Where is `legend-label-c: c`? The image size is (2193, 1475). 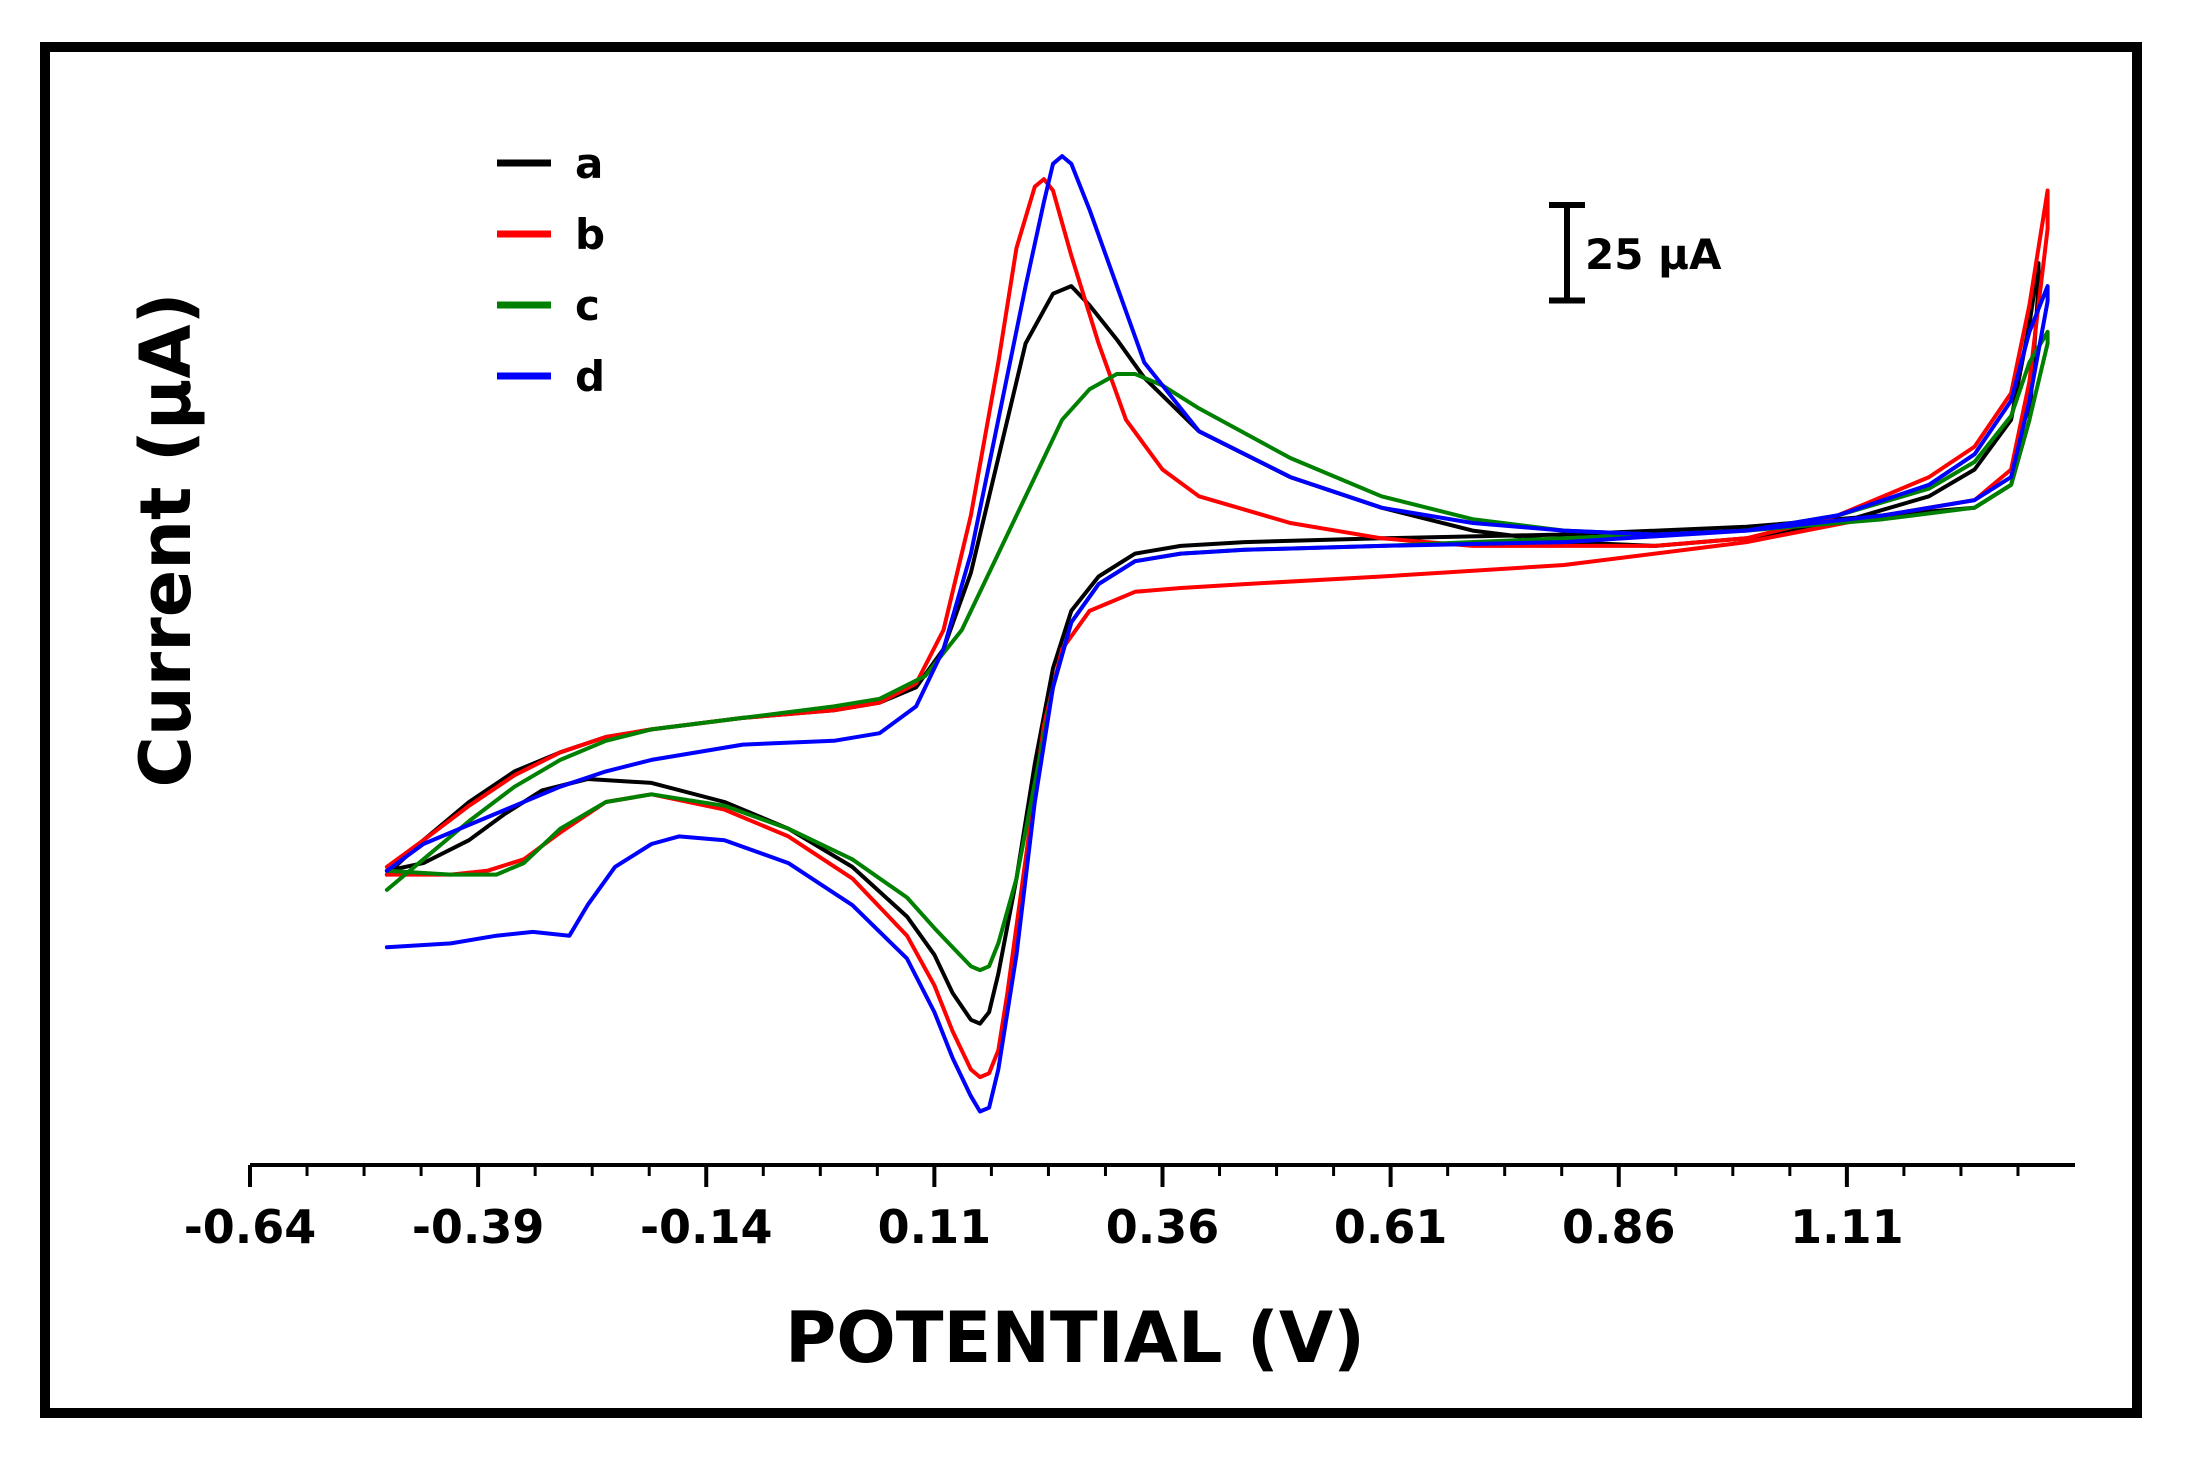
legend-label-c: c is located at coordinates (587, 305).